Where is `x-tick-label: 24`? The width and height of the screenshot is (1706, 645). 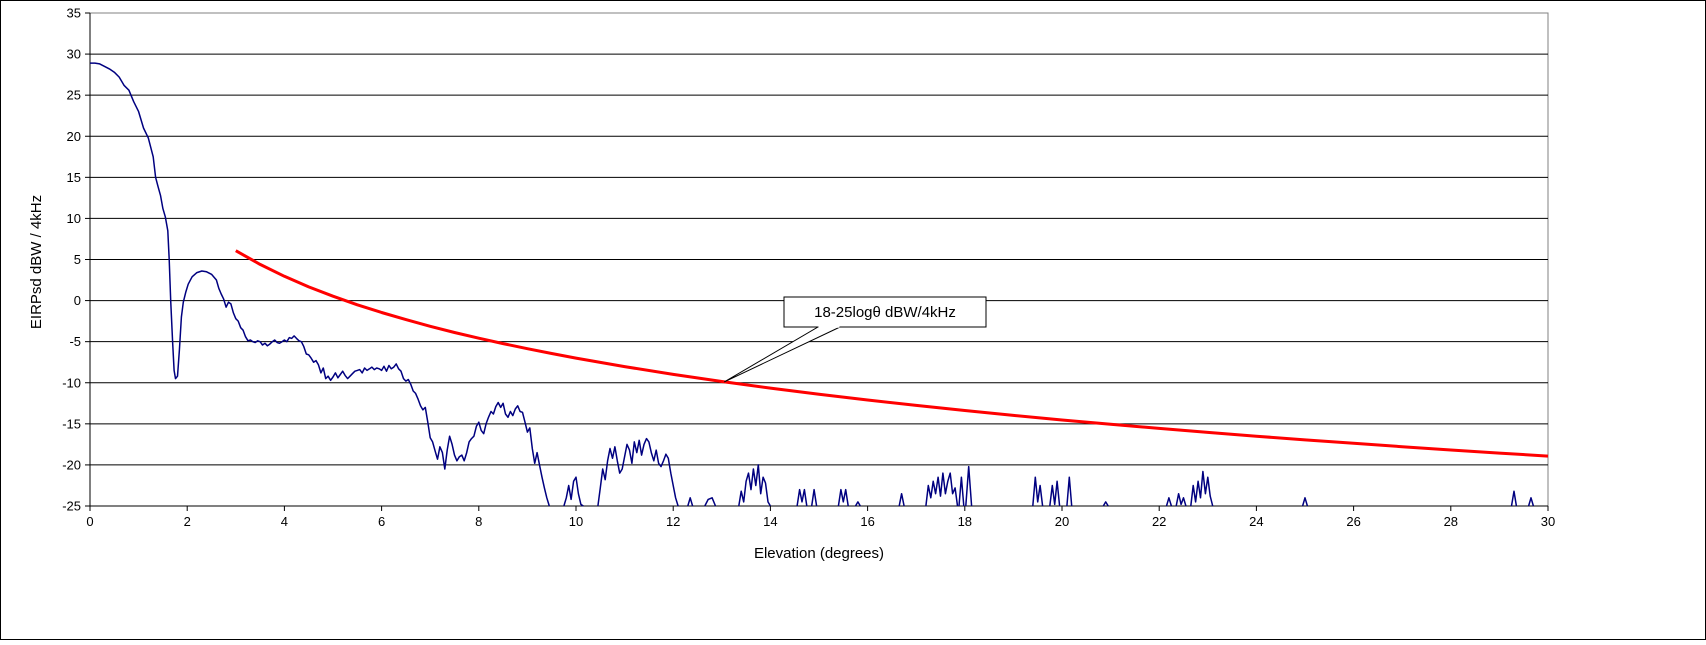 x-tick-label: 24 is located at coordinates (1256, 521).